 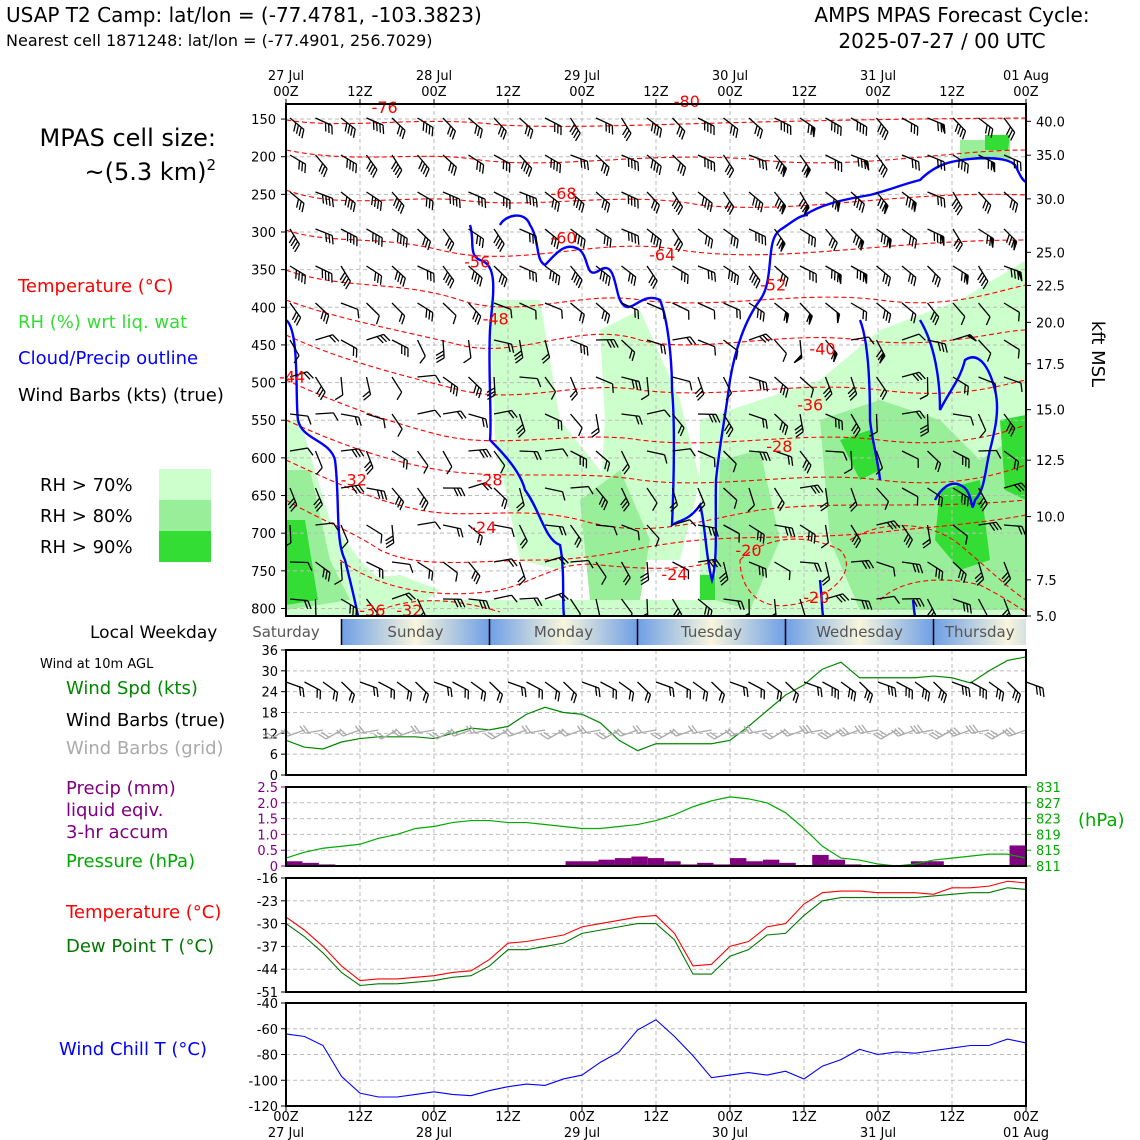 I want to click on legend-swatch-rh70, so click(x=185, y=484).